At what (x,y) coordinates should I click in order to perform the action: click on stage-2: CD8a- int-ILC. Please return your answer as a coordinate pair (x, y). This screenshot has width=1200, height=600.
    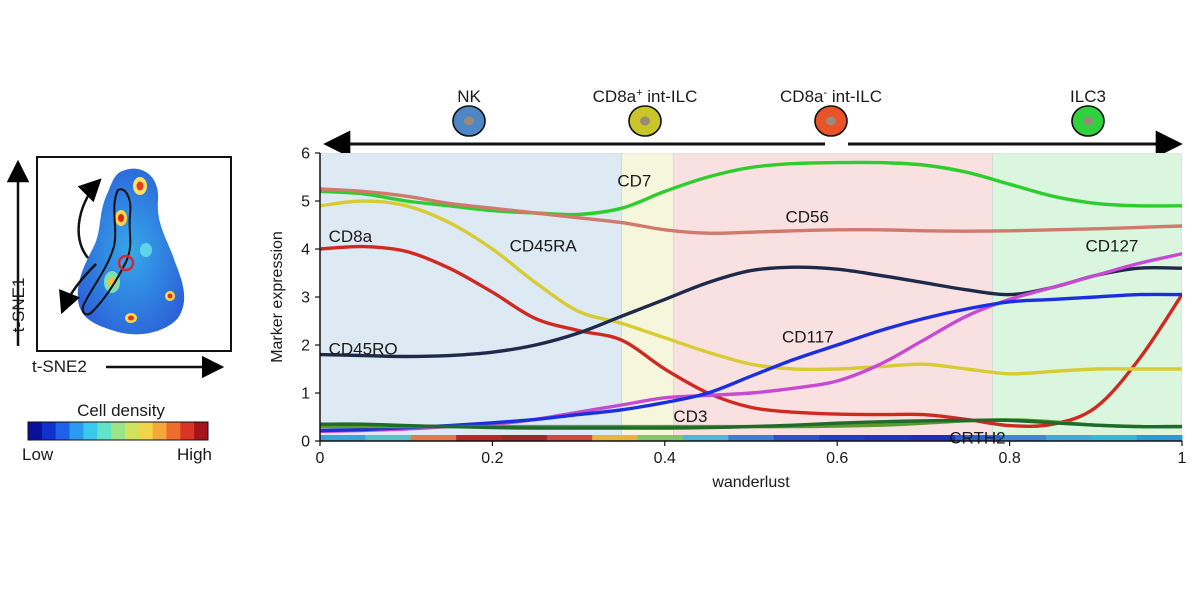
    Looking at the image, I should click on (831, 112).